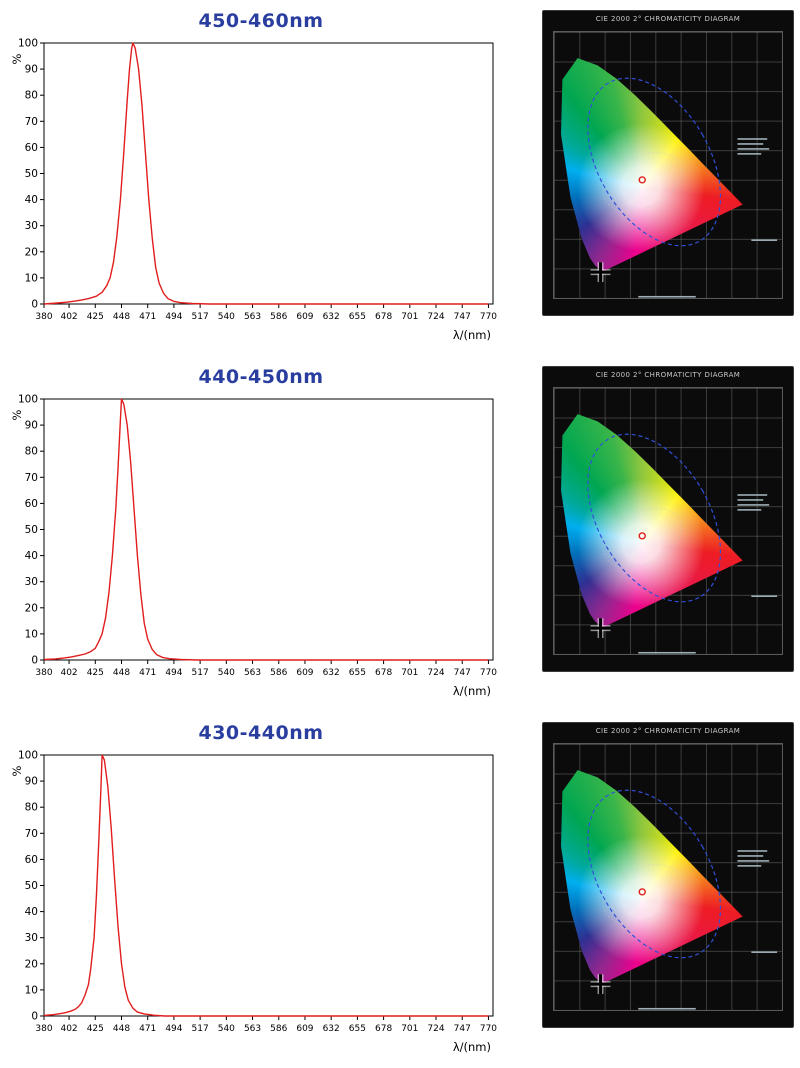 This screenshot has height=1068, width=800. What do you see at coordinates (30, 886) in the screenshot?
I see `y-tick-label: 50` at bounding box center [30, 886].